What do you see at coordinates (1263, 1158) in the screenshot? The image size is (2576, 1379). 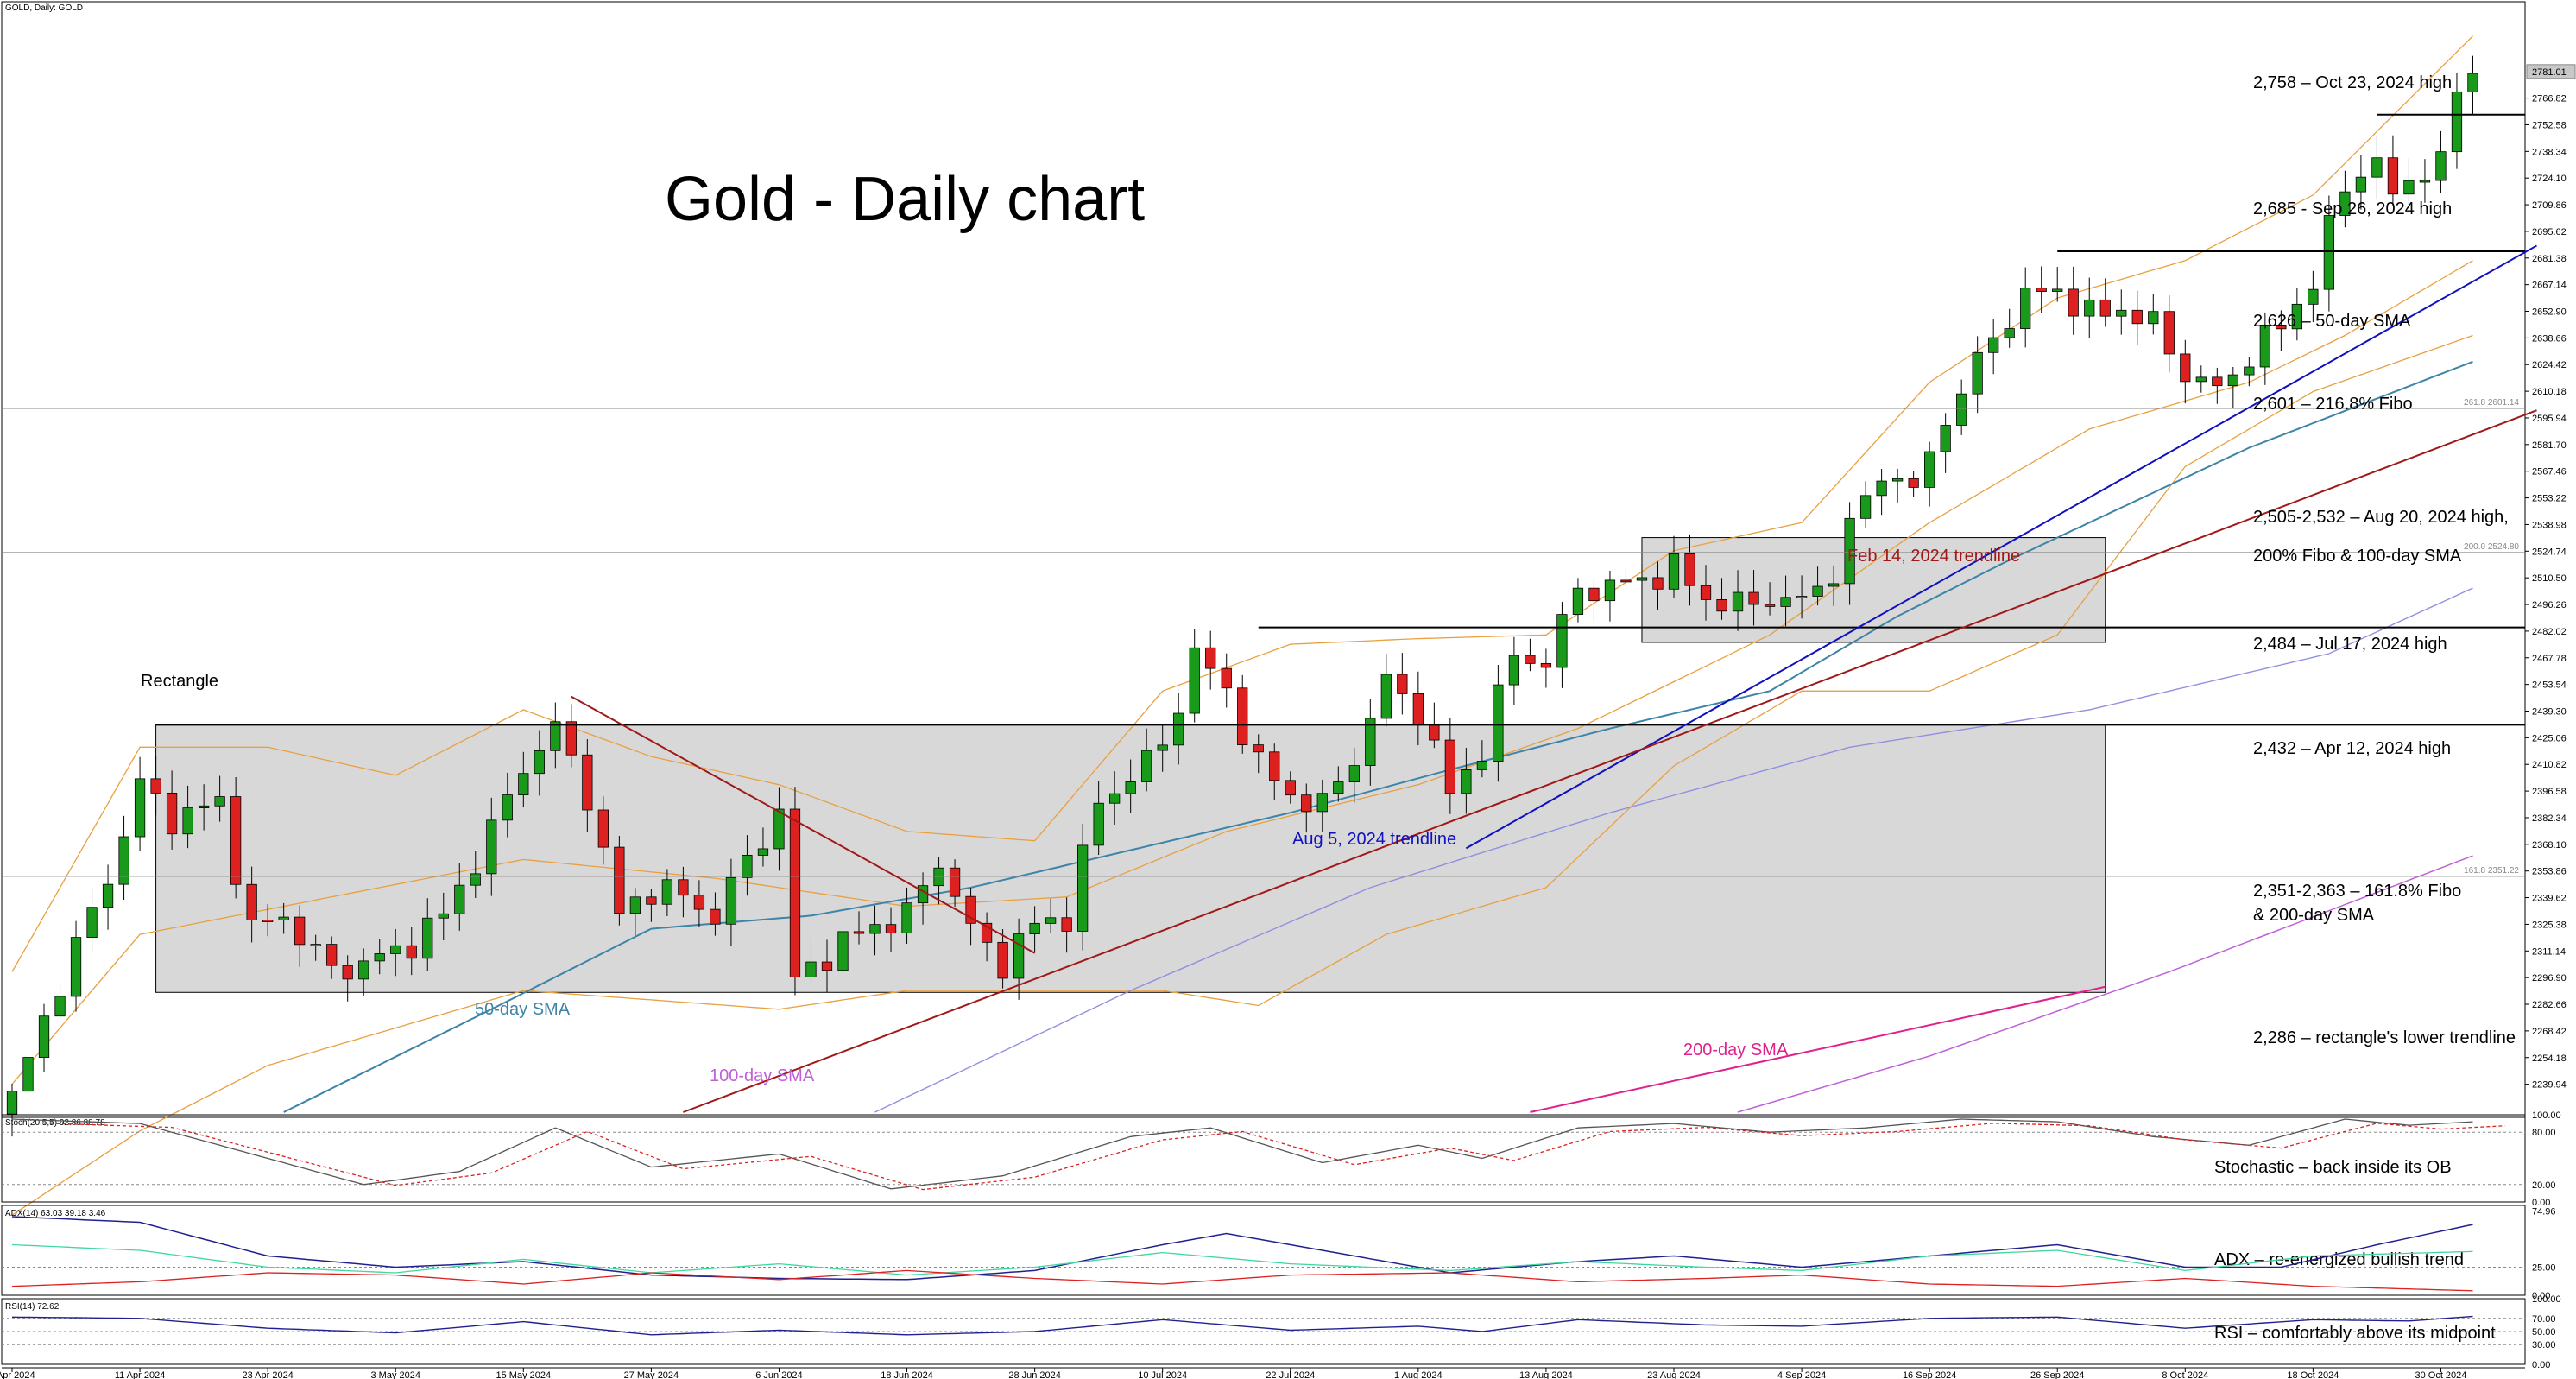 I see `stochastic-frame` at bounding box center [1263, 1158].